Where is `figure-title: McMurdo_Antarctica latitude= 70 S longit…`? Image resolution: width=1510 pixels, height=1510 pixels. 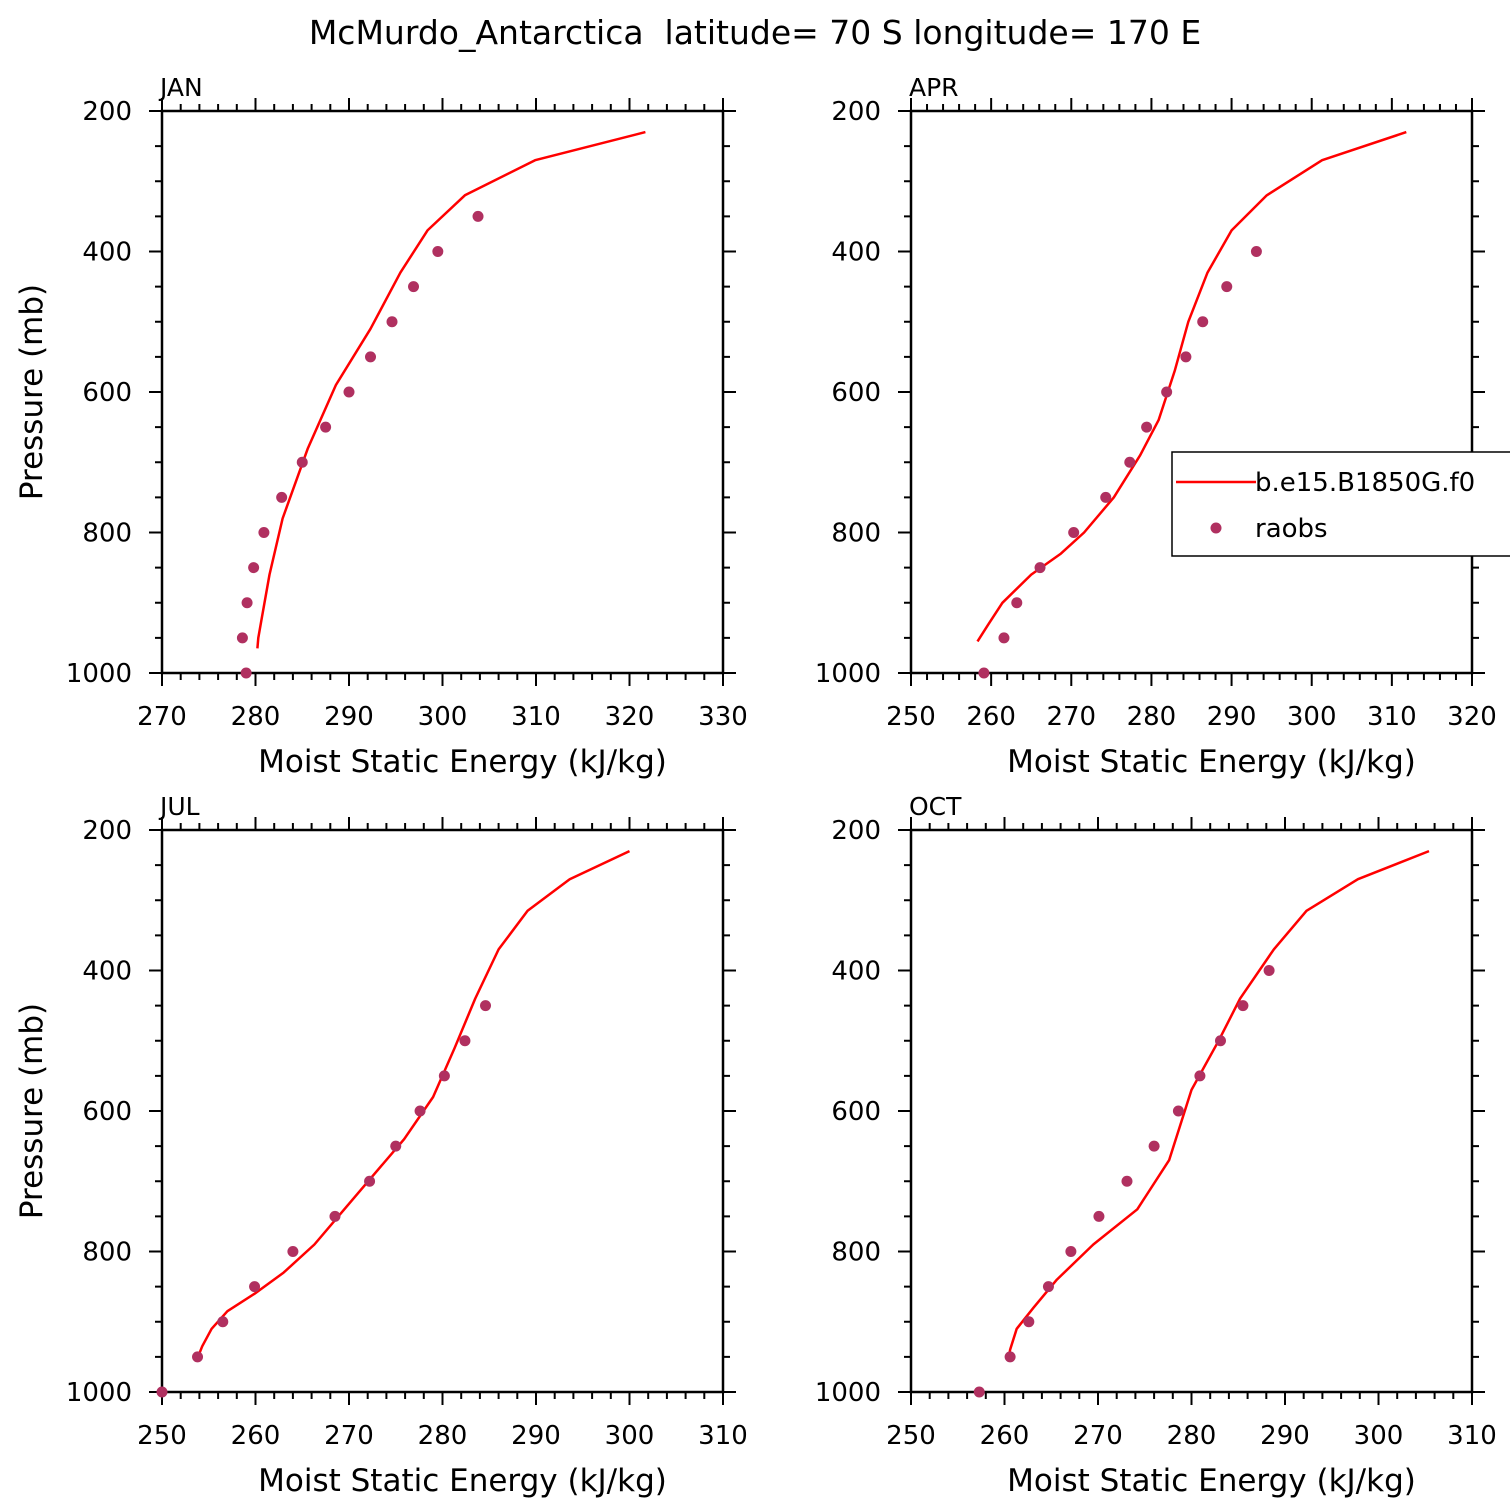
figure-title: McMurdo_Antarctica latitude= 70 S longit… is located at coordinates (755, 32).